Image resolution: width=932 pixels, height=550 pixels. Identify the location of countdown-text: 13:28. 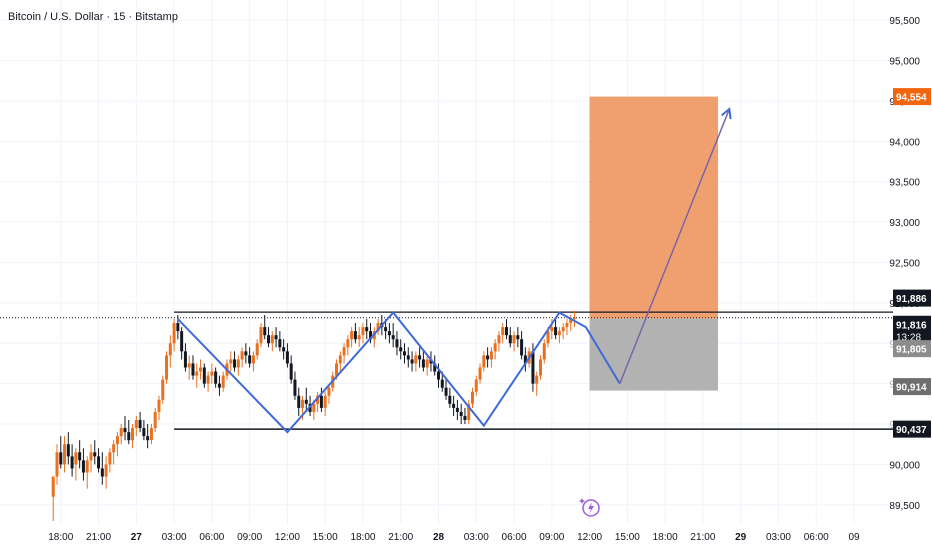
(908, 338).